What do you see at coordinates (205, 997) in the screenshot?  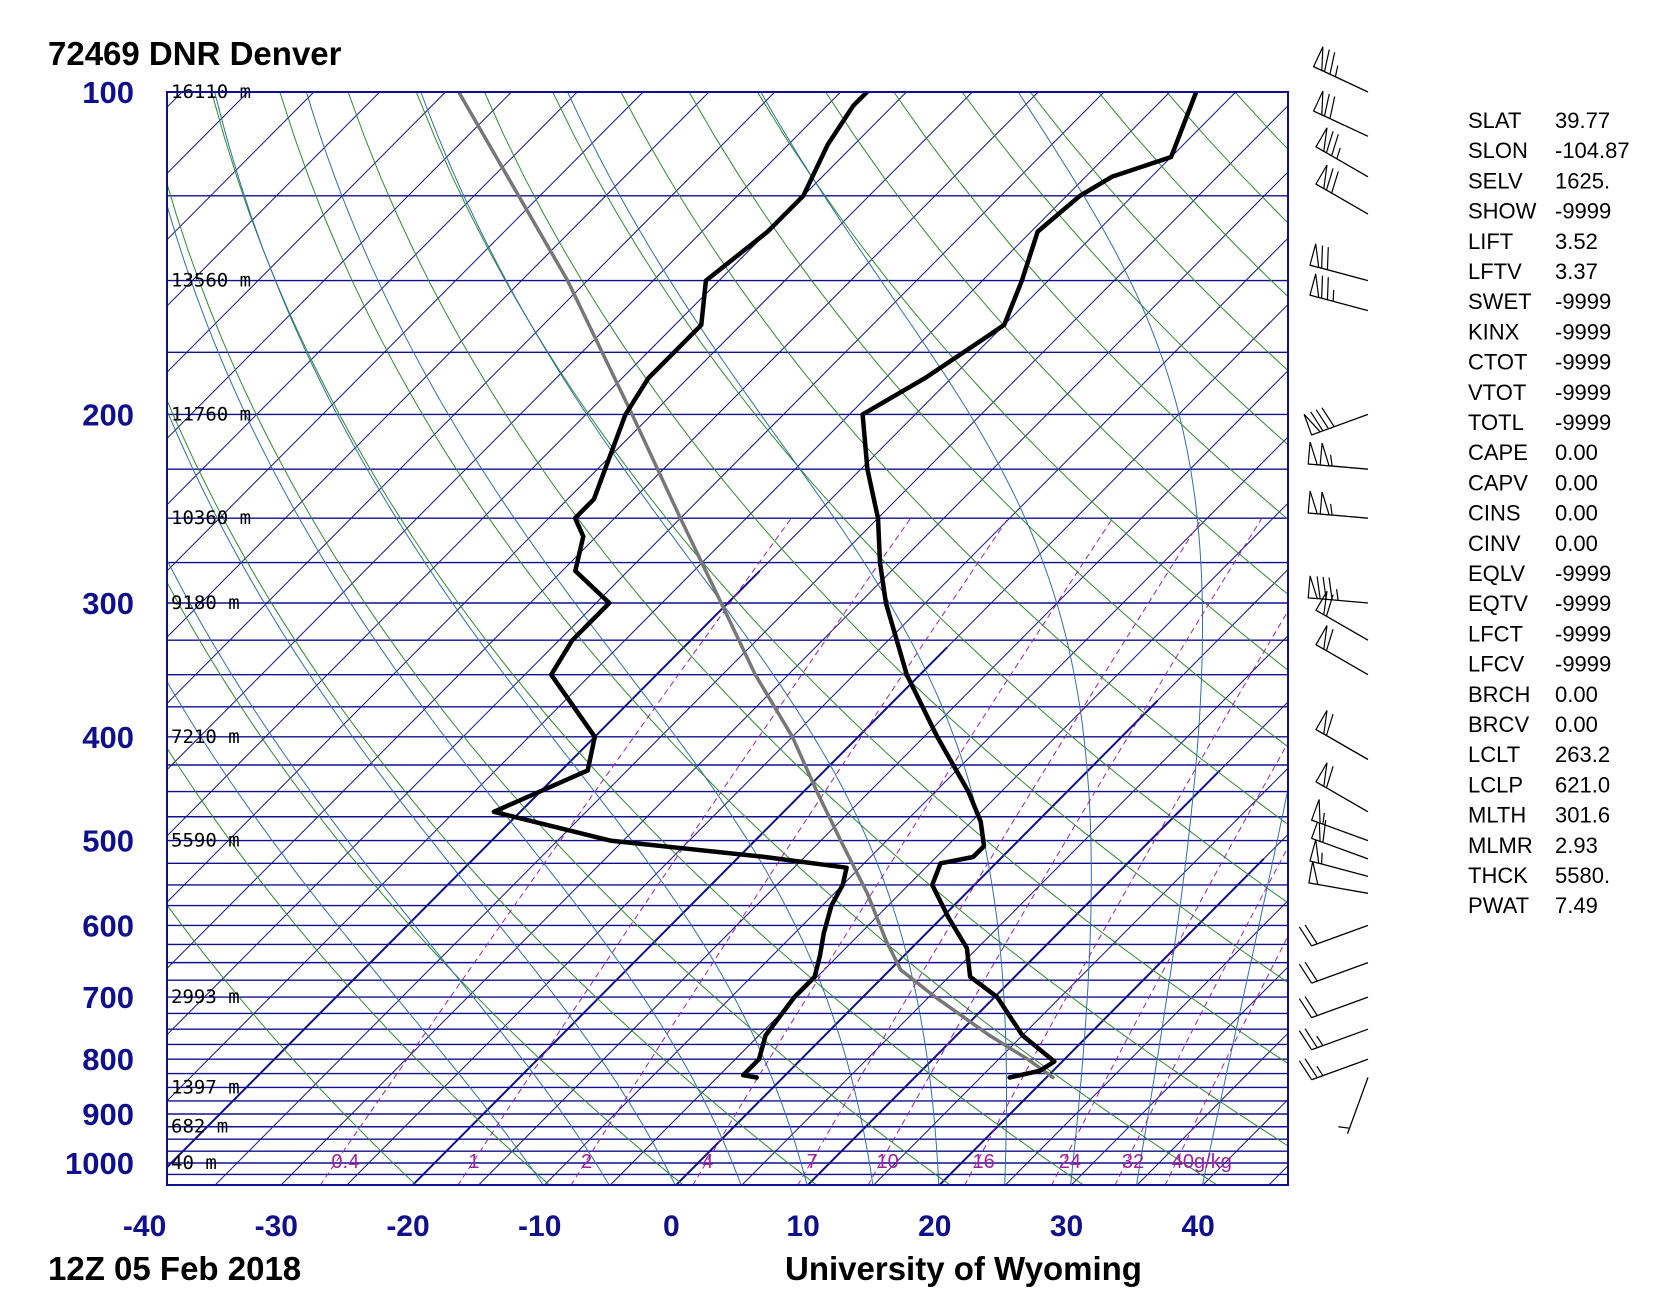 I see `height-label: 2993 m` at bounding box center [205, 997].